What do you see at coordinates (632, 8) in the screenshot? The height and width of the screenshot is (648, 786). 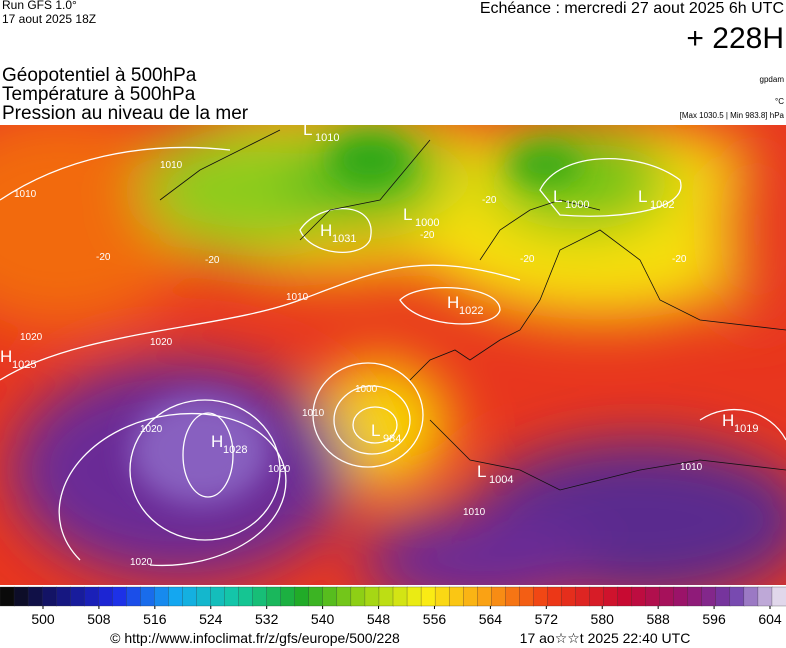 I see `valid-time: Echéance : mercredi 27 aout 2025 6h UTC` at bounding box center [632, 8].